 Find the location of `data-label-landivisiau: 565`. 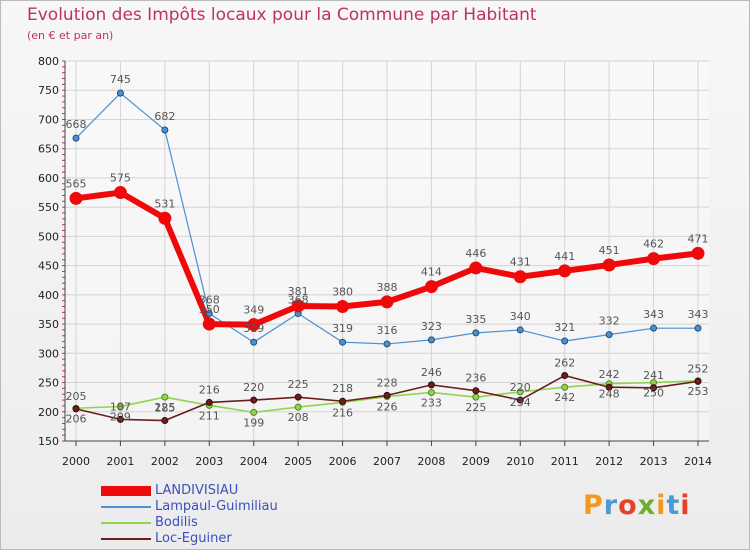

data-label-landivisiau: 565 is located at coordinates (76, 183).